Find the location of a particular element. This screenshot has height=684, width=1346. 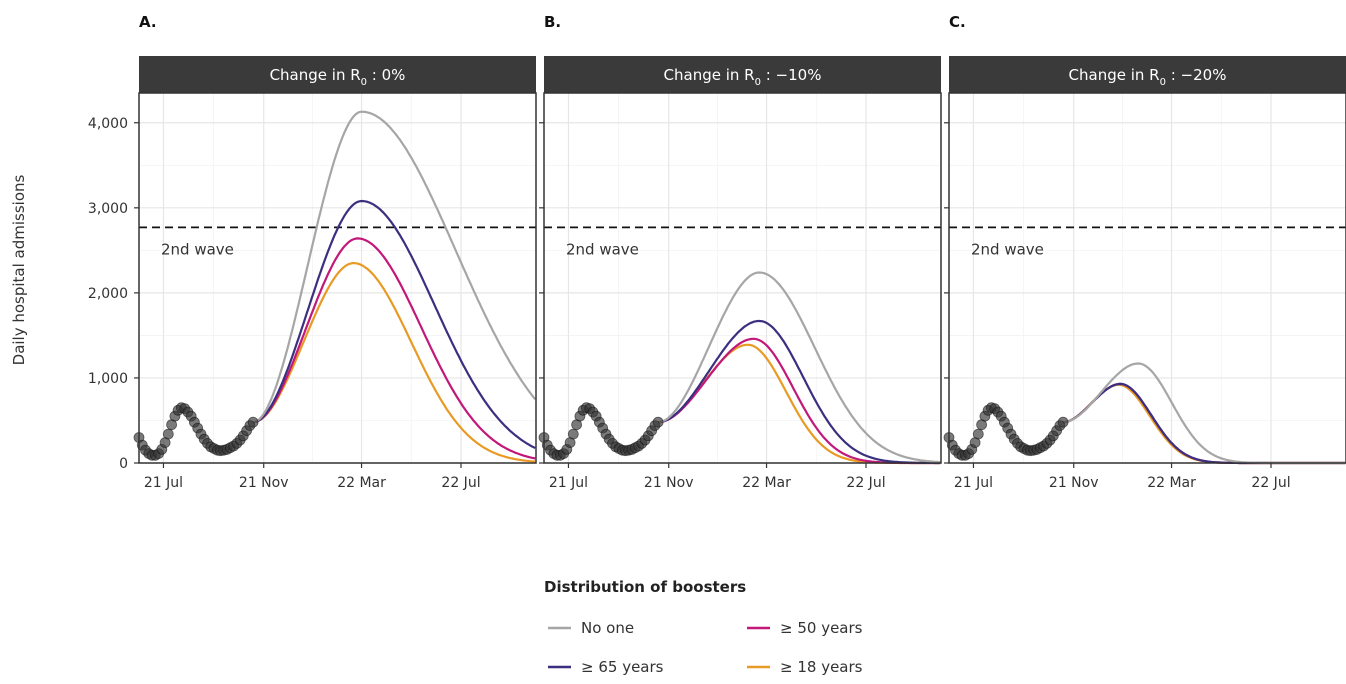

legend-items: No one ≥ 50 years ≥ 65 years ≥ 18 years is located at coordinates (705, 647).